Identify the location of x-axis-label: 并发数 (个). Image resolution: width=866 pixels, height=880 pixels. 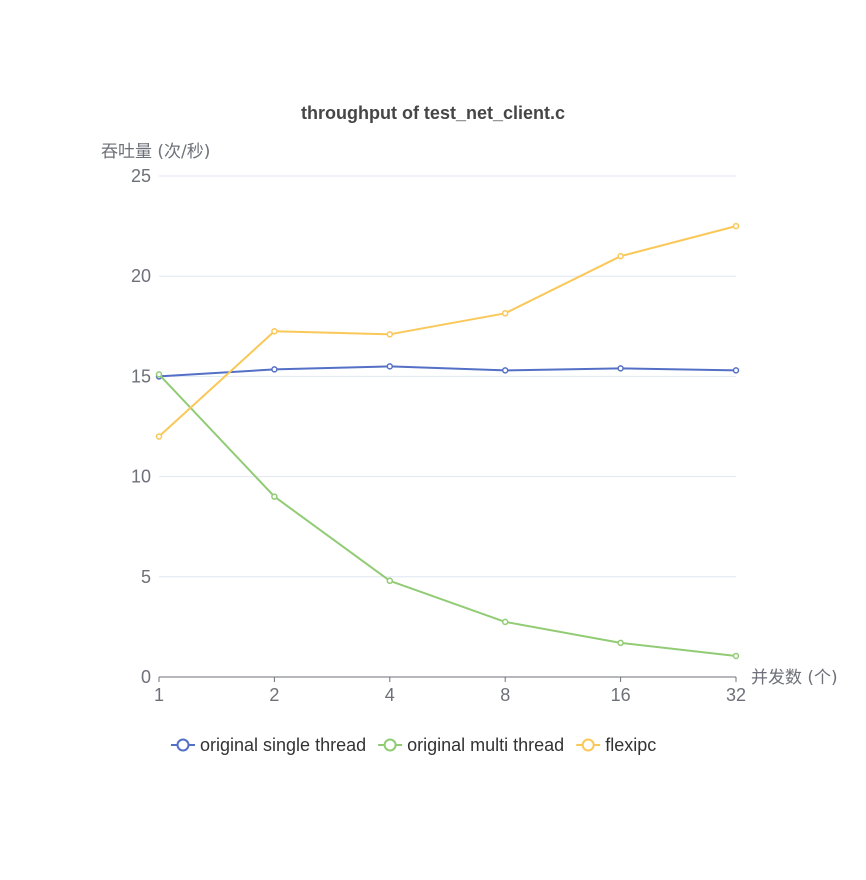
(794, 678).